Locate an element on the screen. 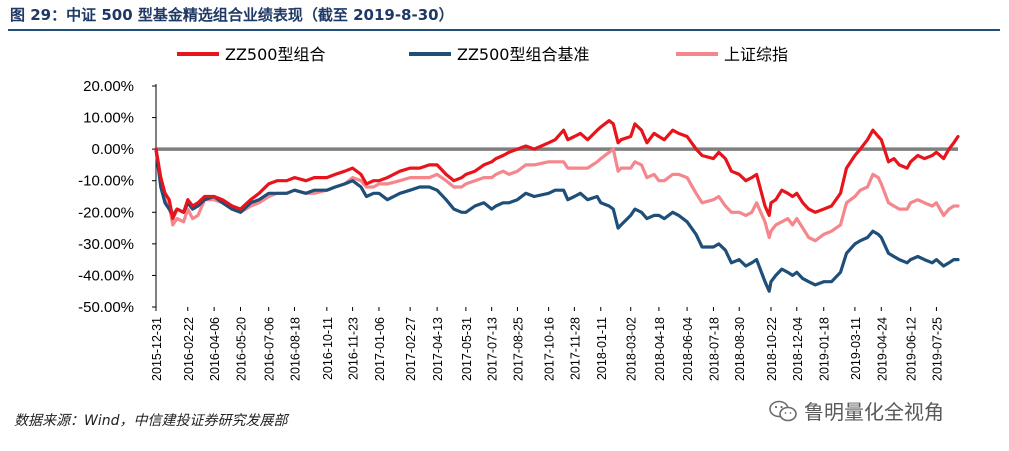 This screenshot has height=451, width=1009. y-tick-label: 10.00% is located at coordinates (108, 118).